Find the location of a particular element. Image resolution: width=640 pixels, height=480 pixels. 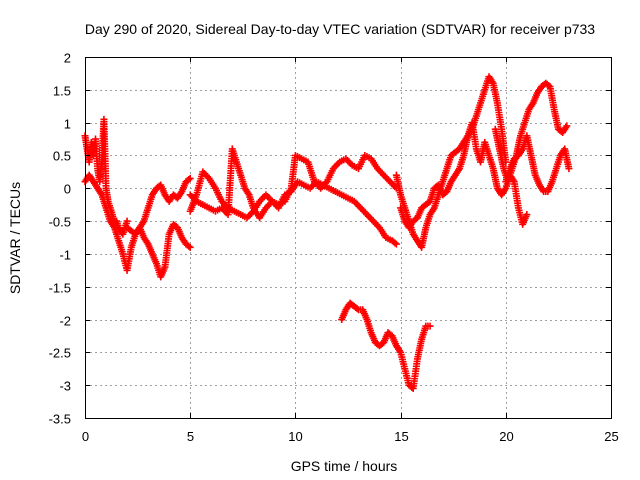

y-tick-label: -3 is located at coordinates (65, 386).